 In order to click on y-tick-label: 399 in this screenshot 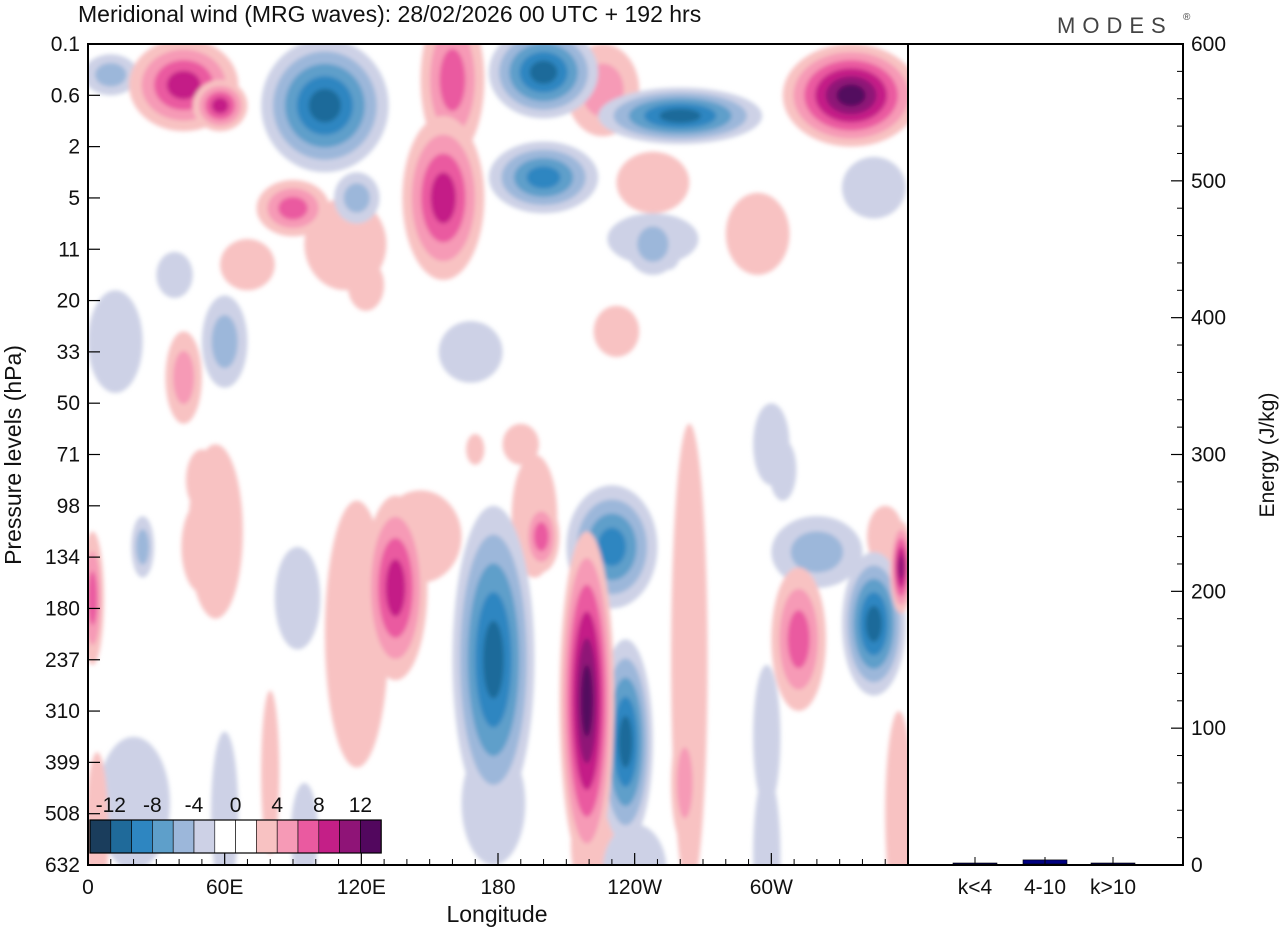, I will do `click(62, 762)`.